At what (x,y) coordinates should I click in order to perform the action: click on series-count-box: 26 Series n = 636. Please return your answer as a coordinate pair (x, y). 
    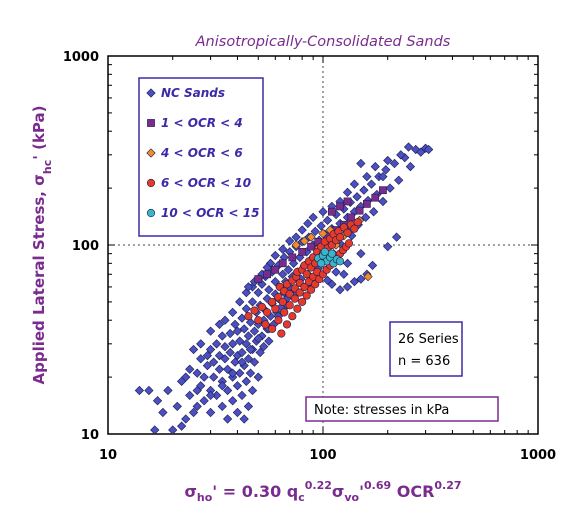
    Looking at the image, I should click on (426, 349).